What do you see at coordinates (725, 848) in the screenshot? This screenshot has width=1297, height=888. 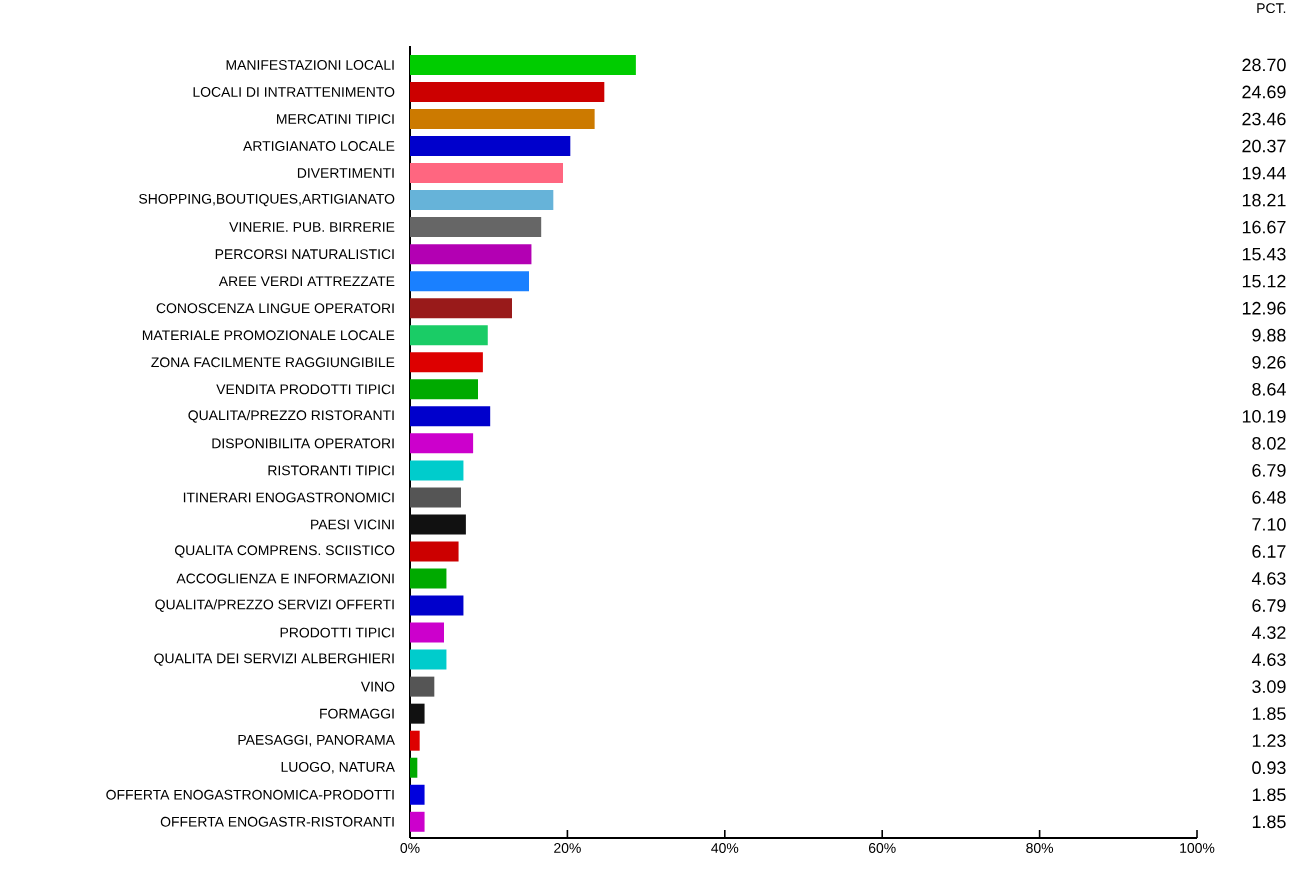 I see `x-tick-label: 40%` at bounding box center [725, 848].